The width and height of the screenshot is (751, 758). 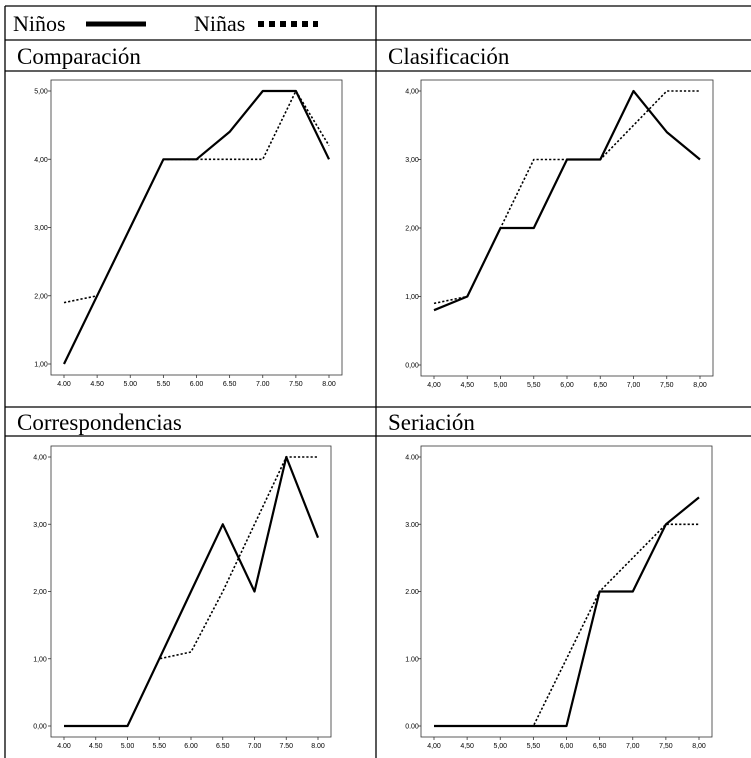 What do you see at coordinates (412, 592) in the screenshot?
I see `y-tick-label: 2.00` at bounding box center [412, 592].